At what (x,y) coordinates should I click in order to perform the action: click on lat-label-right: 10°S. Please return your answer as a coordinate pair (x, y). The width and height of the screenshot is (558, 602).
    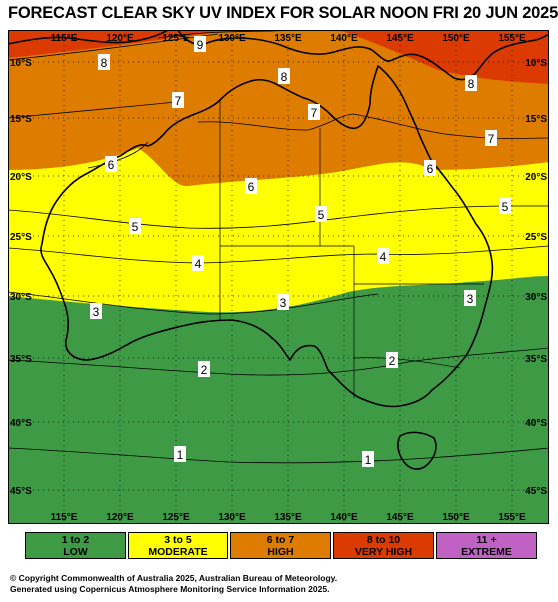
    Looking at the image, I should click on (536, 63).